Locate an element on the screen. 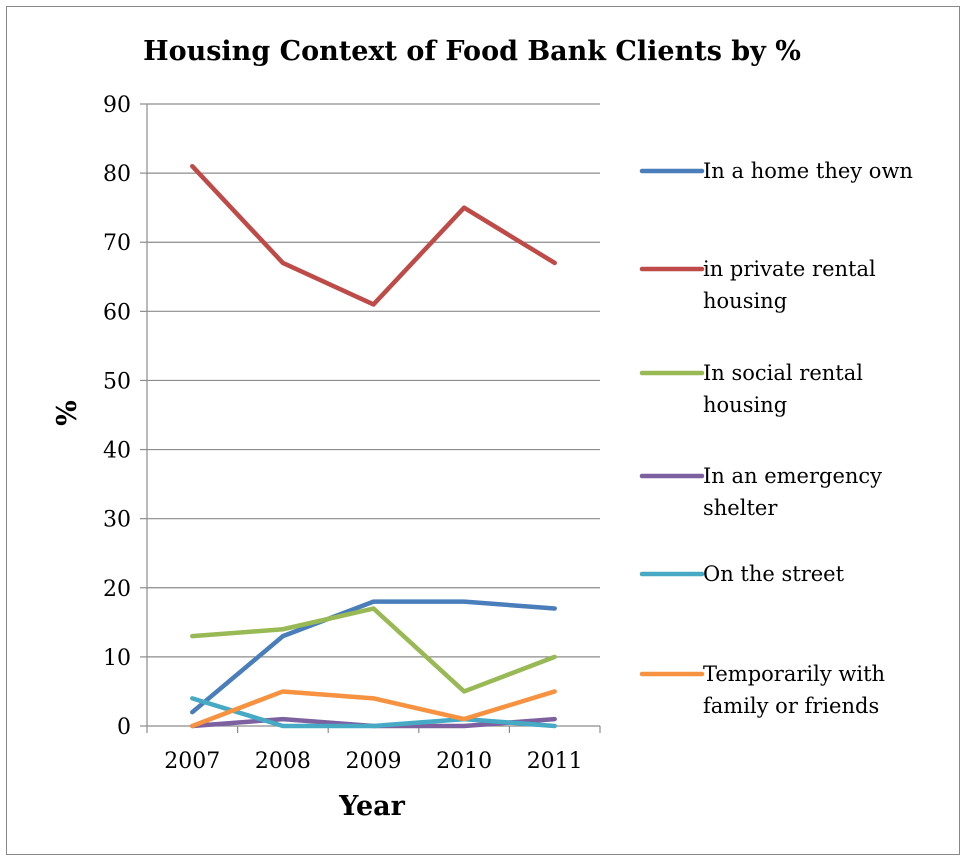  x-tick-label: 2010 is located at coordinates (464, 761).